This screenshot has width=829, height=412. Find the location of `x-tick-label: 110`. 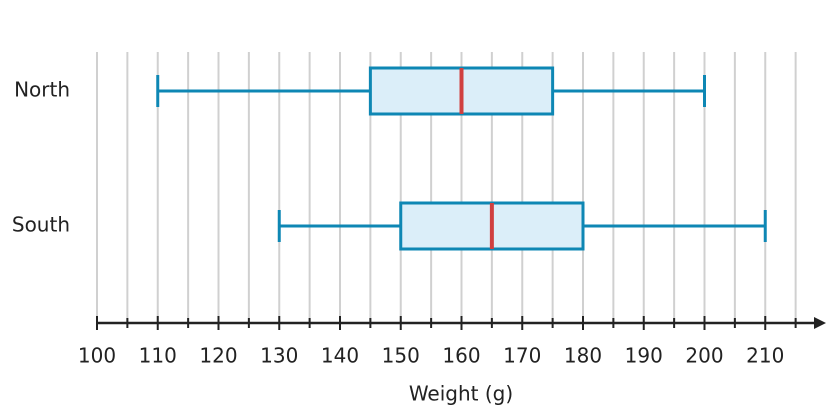

x-tick-label: 110 is located at coordinates (158, 356).